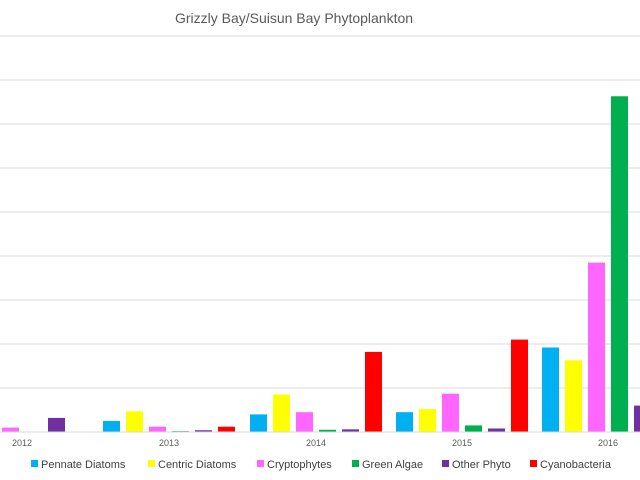 This screenshot has height=480, width=640. What do you see at coordinates (22, 443) in the screenshot?
I see `x-tick-label-2012: 2012` at bounding box center [22, 443].